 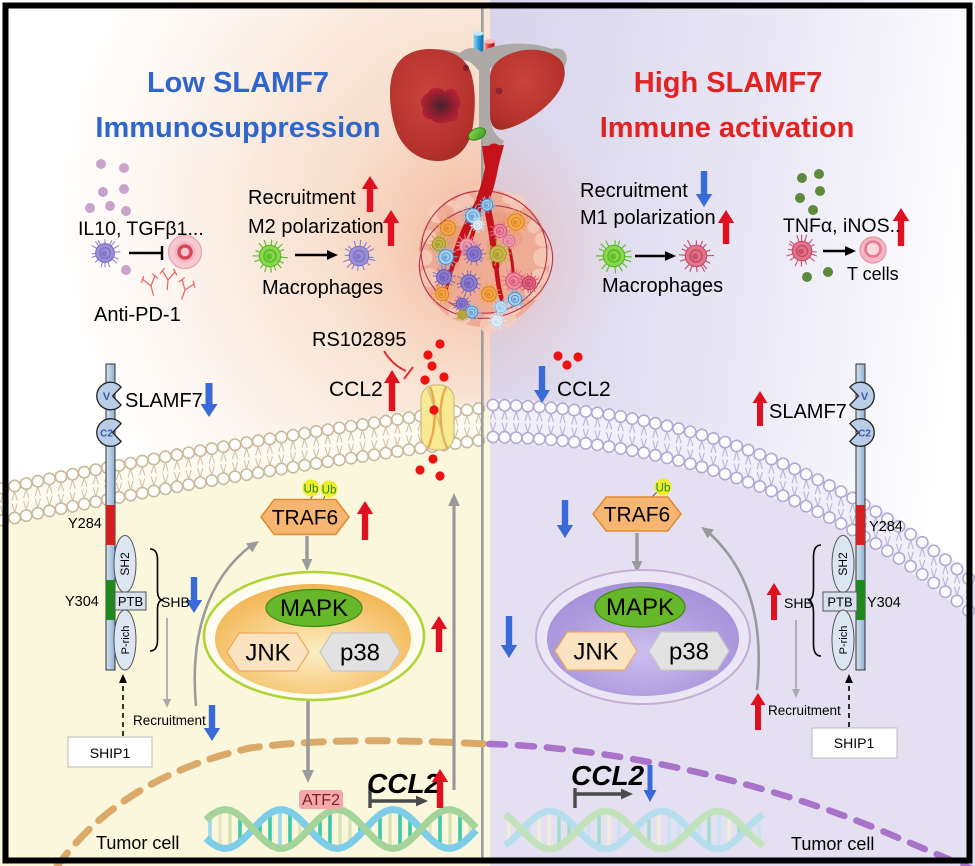 What do you see at coordinates (238, 83) in the screenshot?
I see `svg-text: Low SLAMF7` at bounding box center [238, 83].